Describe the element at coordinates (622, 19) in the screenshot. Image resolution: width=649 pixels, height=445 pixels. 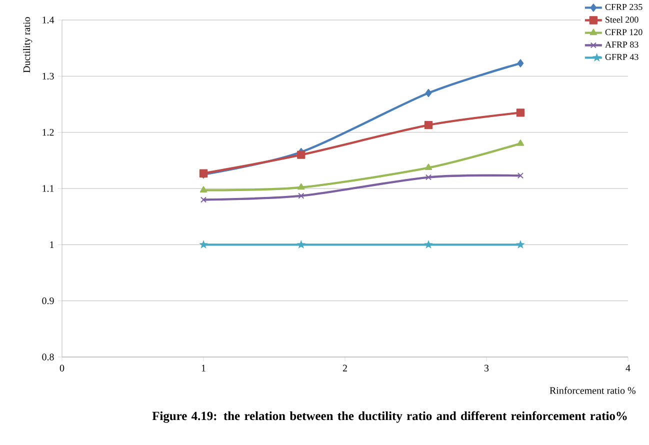
I see `legend-label: Steel 200` at that location.